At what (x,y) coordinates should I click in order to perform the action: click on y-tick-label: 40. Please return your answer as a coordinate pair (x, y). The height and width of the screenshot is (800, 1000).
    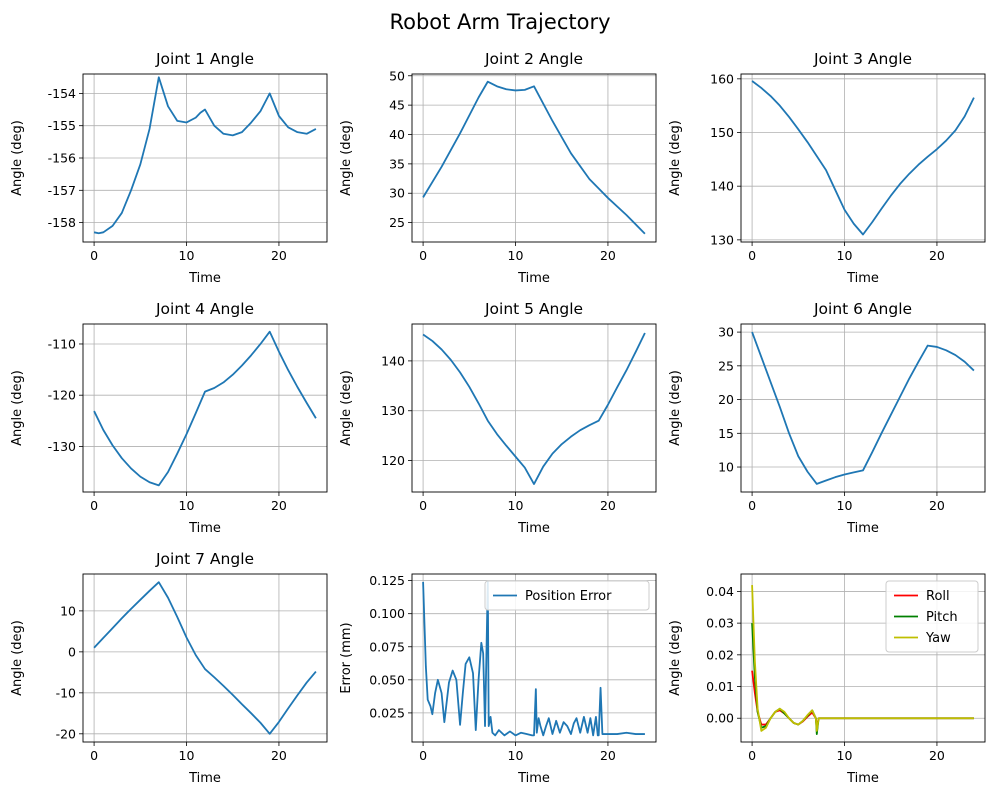
    Looking at the image, I should click on (397, 134).